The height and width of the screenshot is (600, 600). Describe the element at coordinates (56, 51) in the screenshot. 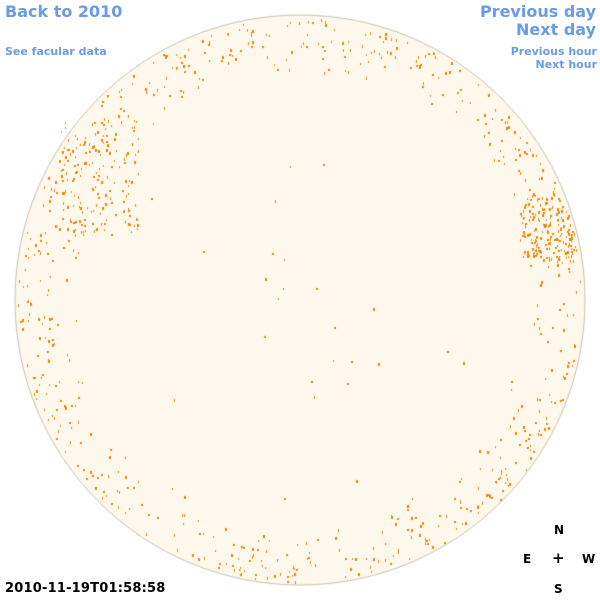

I see `see-facular-data-link: See facular data` at that location.